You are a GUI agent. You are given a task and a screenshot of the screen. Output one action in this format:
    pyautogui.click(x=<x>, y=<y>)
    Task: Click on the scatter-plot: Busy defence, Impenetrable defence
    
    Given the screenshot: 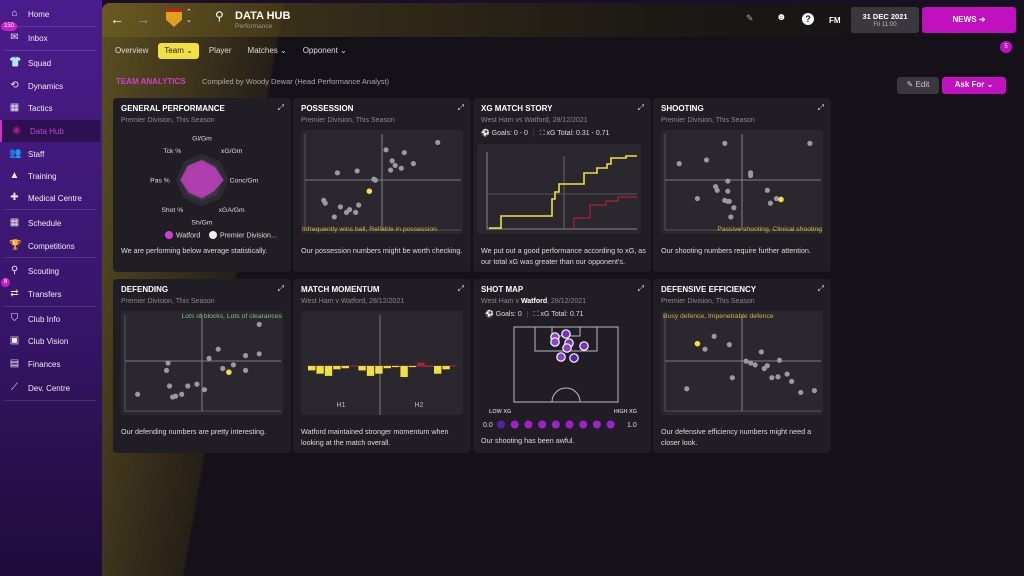 What is the action you would take?
    pyautogui.click(x=742, y=363)
    